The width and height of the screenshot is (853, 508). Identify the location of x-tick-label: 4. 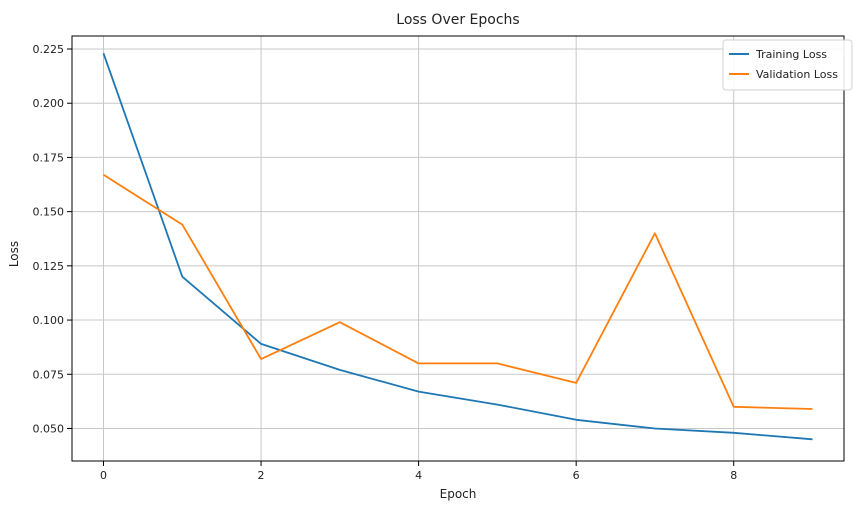
(418, 475).